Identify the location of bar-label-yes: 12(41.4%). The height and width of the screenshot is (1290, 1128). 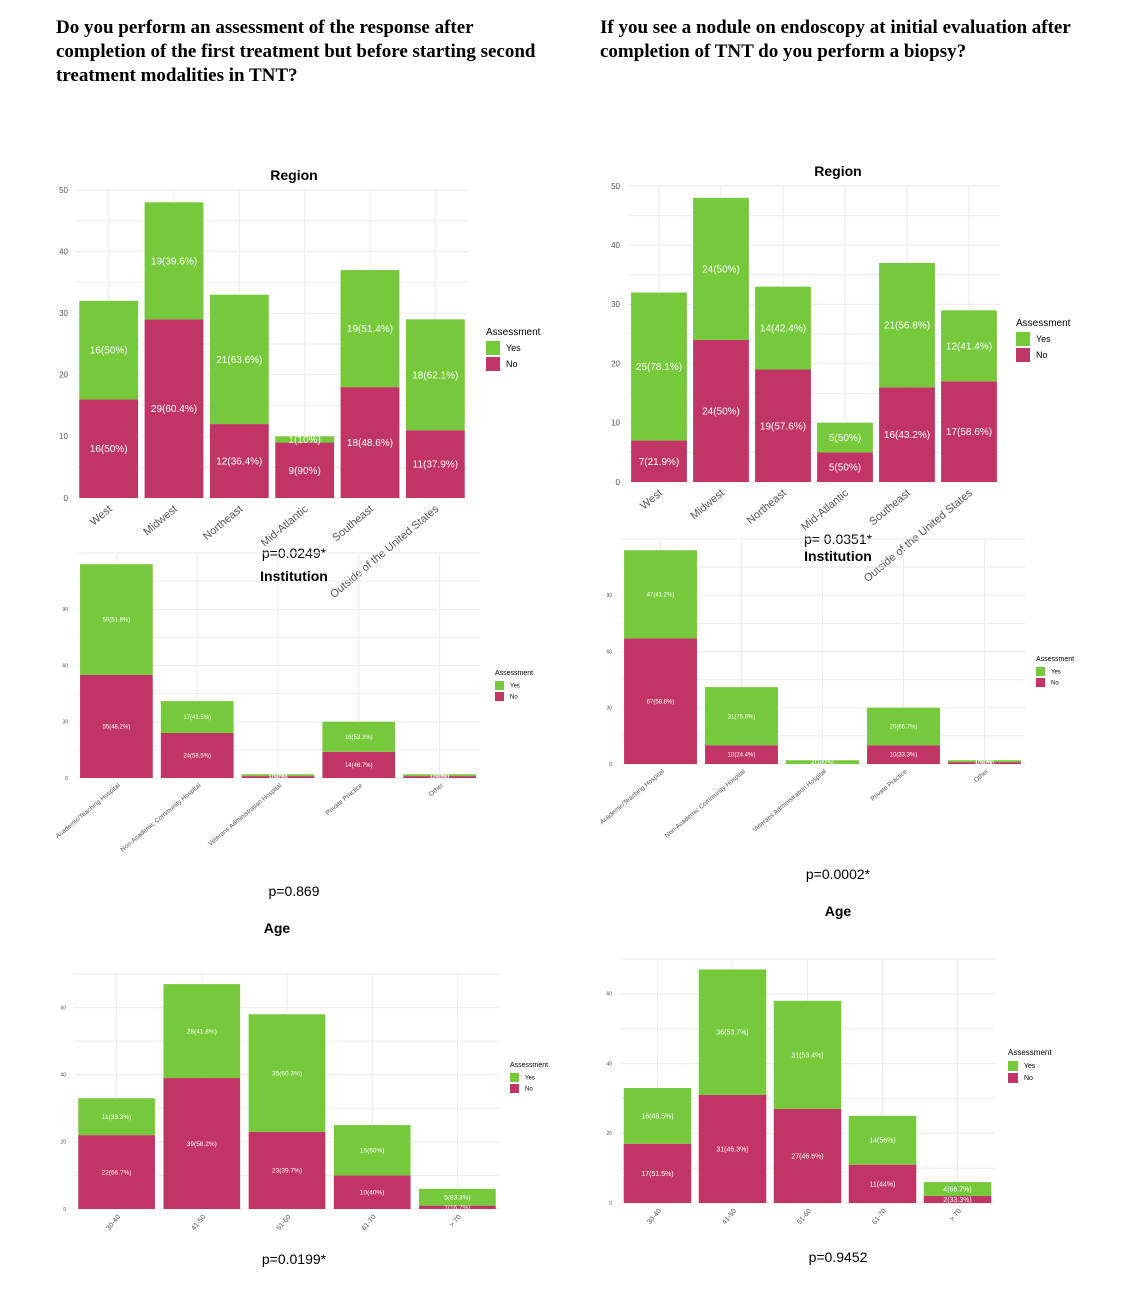
(969, 346).